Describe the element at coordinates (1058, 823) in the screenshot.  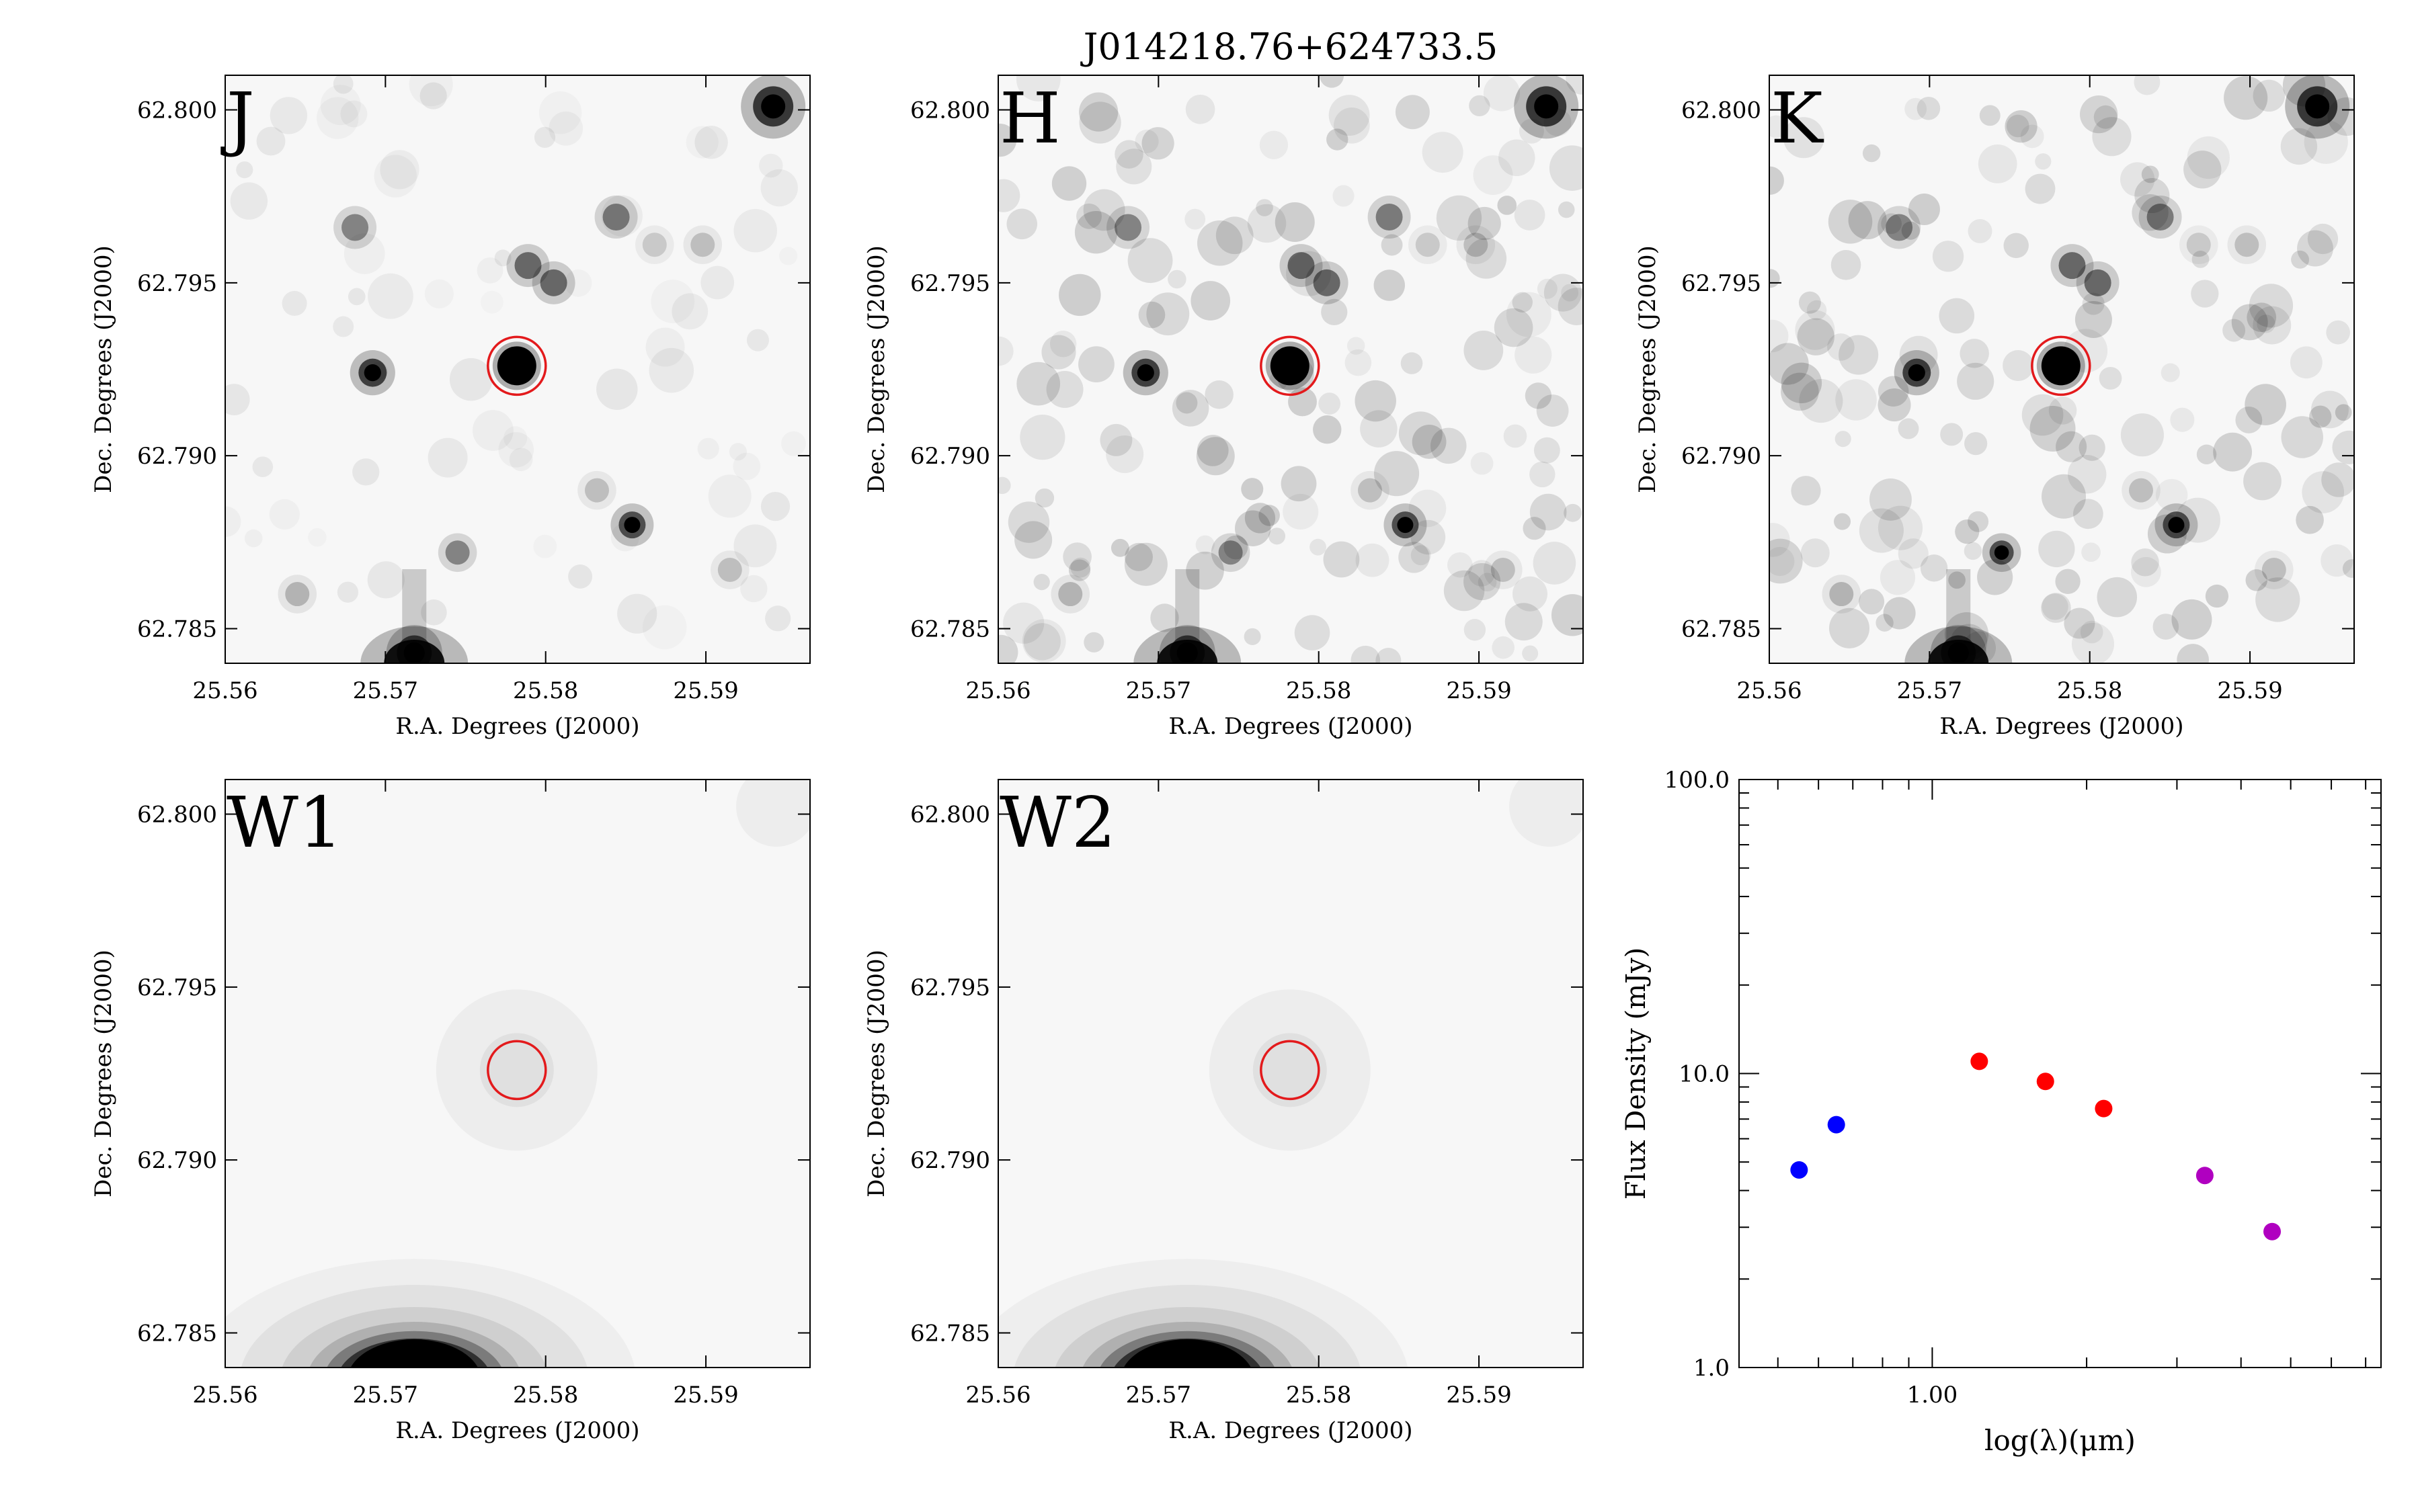
I see `band-label: W2` at that location.